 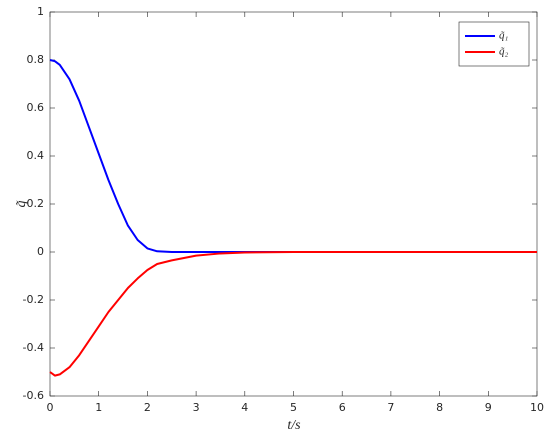 I want to click on x-tick-label: 0, so click(x=50, y=407).